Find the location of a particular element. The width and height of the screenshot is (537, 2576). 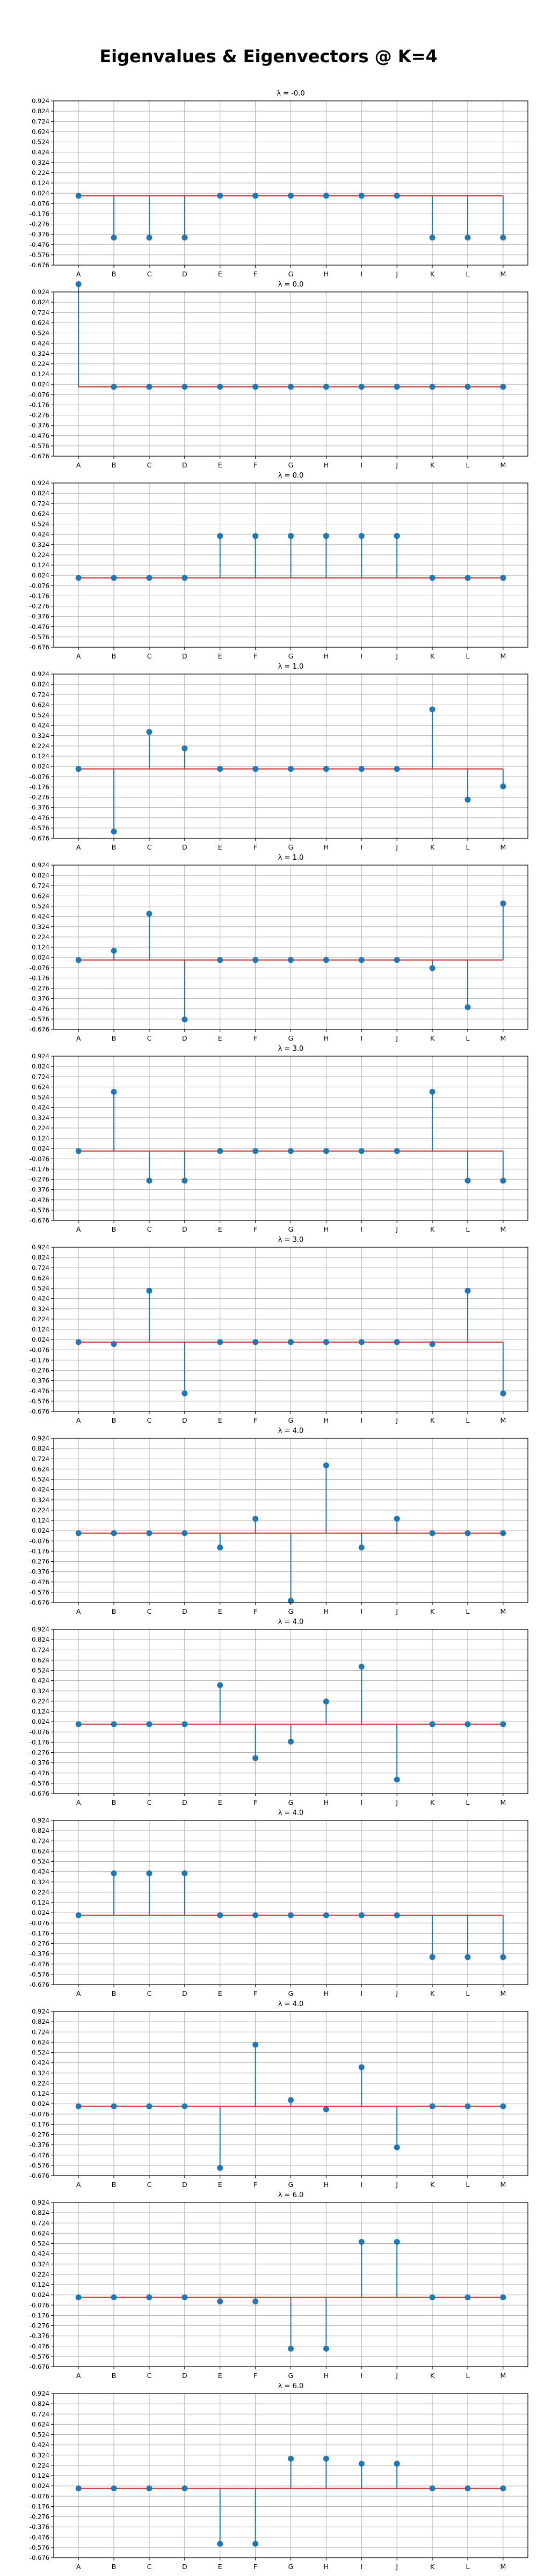

chart-title: λ = 0.0 is located at coordinates (291, 285).